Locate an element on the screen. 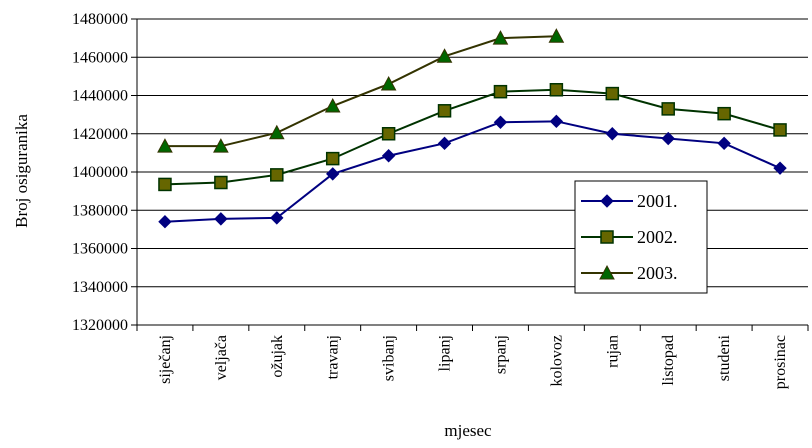  y-tick-label: 1400000 is located at coordinates (100, 172).